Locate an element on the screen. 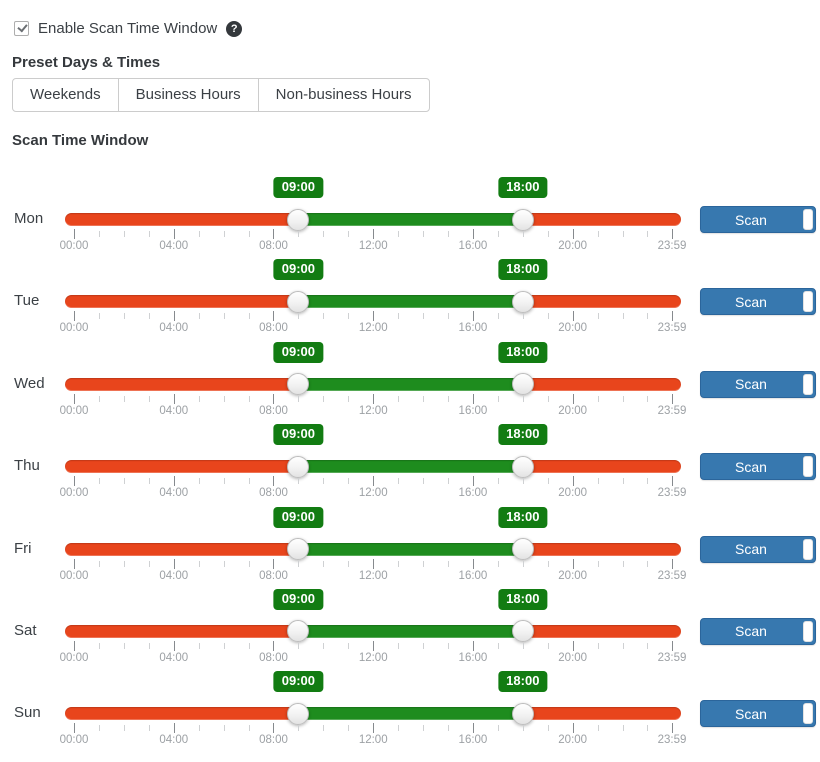 This screenshot has height=762, width=820. tick-label: 20:00 is located at coordinates (573, 246).